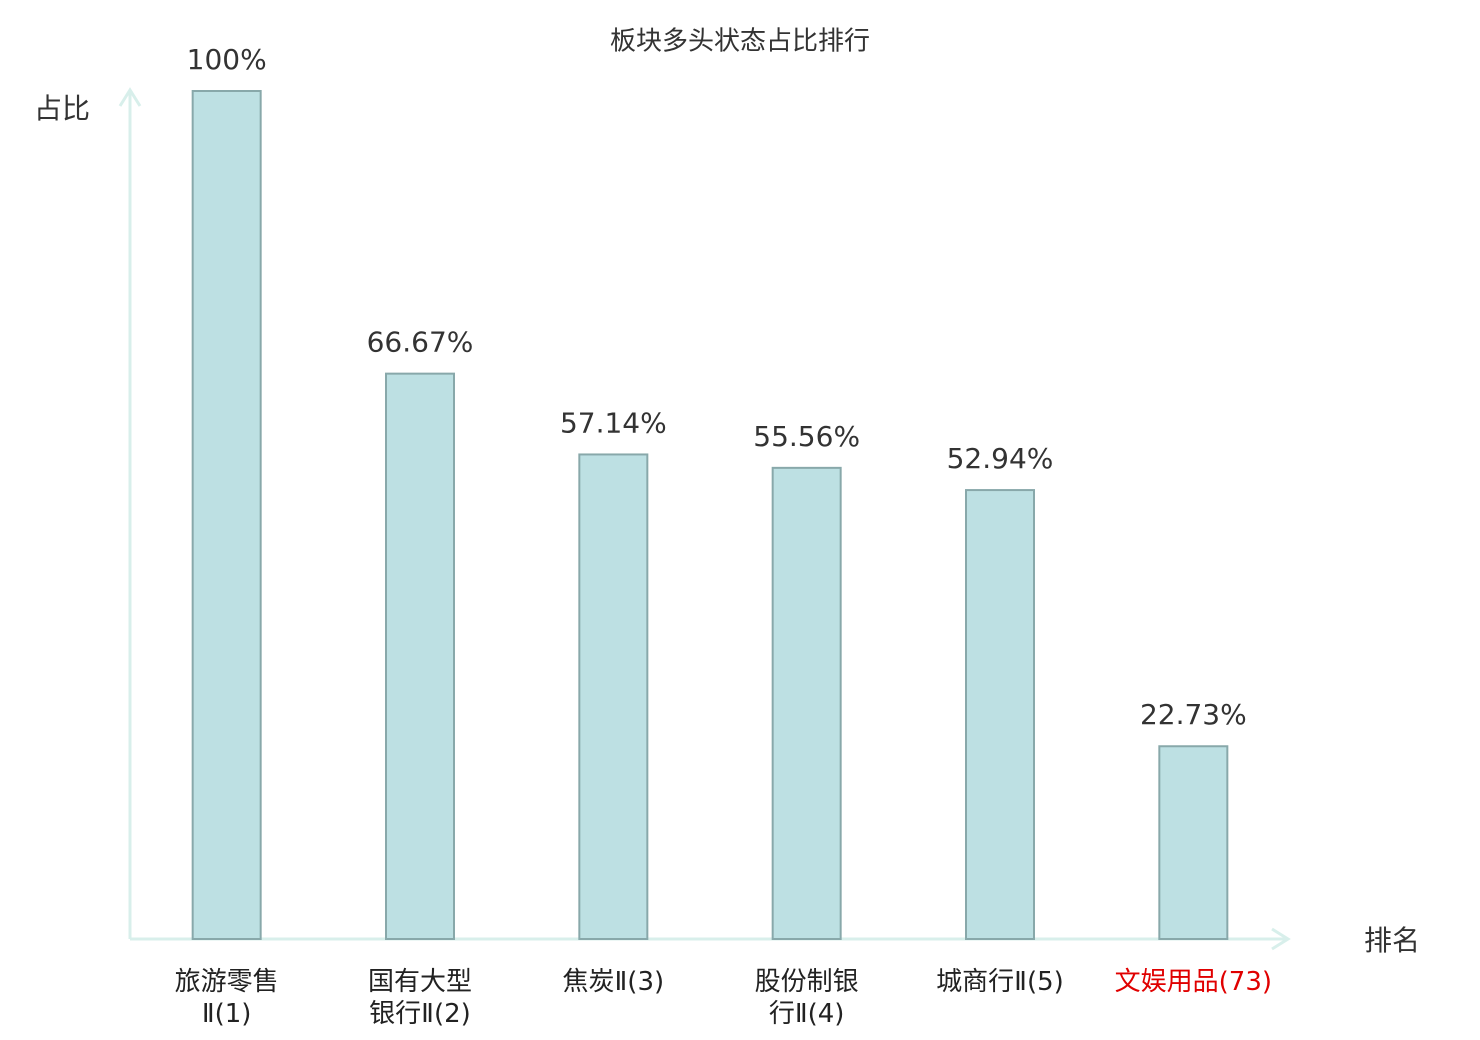  Describe the element at coordinates (1000, 458) in the screenshot. I see `value-label: 52.94%` at that location.